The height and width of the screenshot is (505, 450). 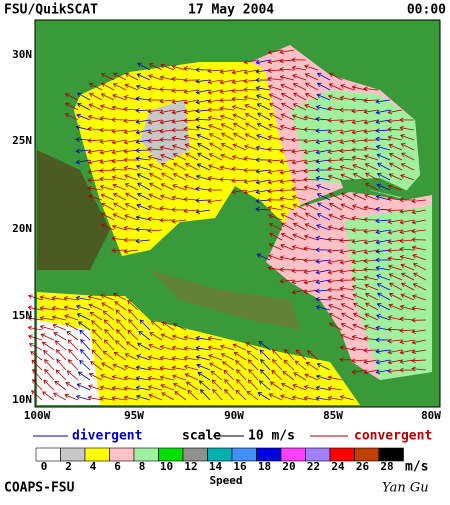 What do you see at coordinates (39, 488) in the screenshot?
I see `org: COAPS-FSU` at bounding box center [39, 488].